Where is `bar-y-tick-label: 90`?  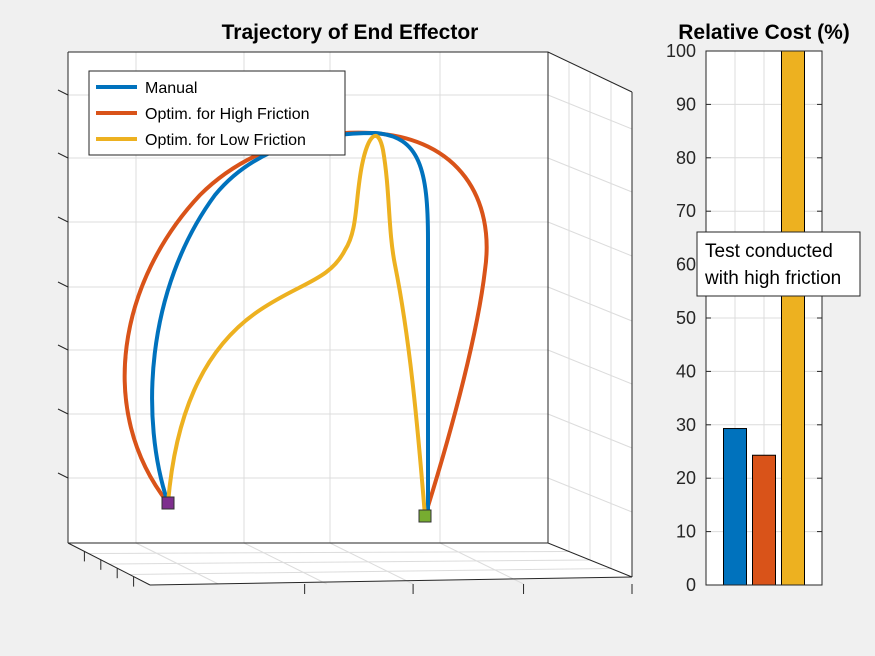 bar-y-tick-label: 90 is located at coordinates (686, 104).